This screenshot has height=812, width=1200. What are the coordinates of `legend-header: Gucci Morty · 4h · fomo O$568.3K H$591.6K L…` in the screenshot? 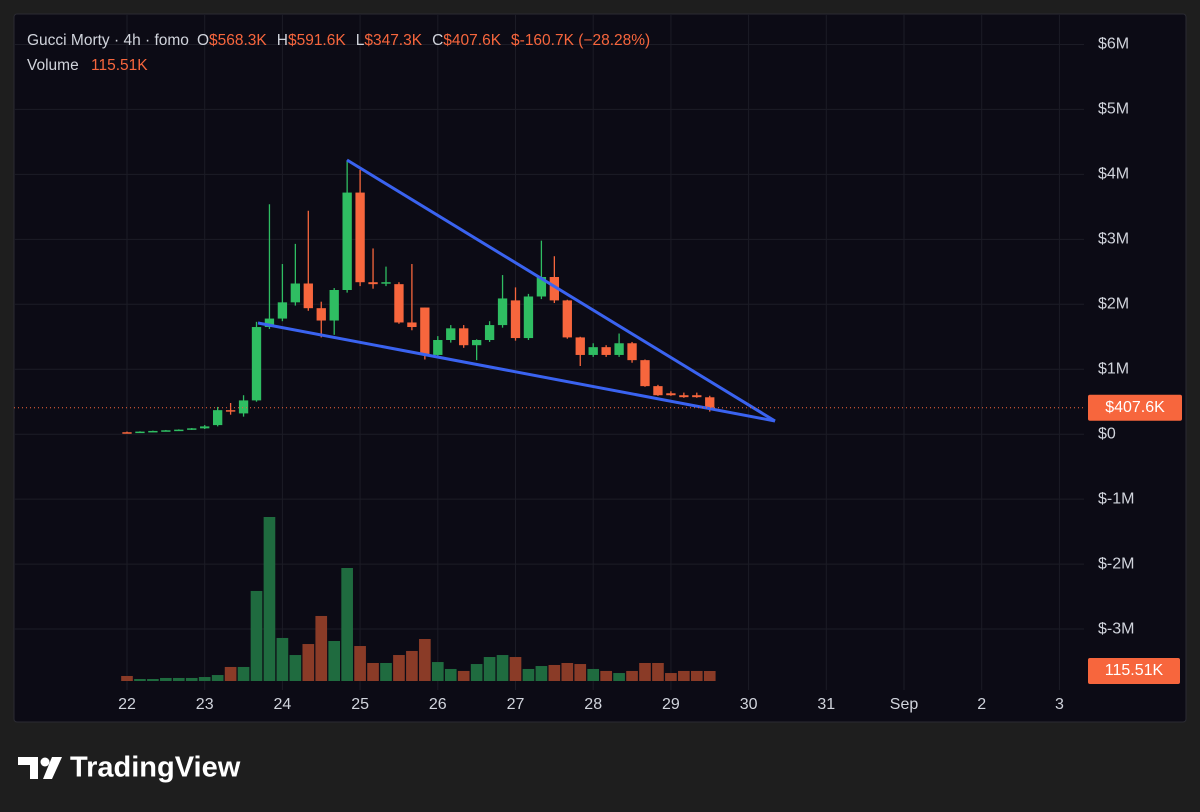 It's located at (338, 40).